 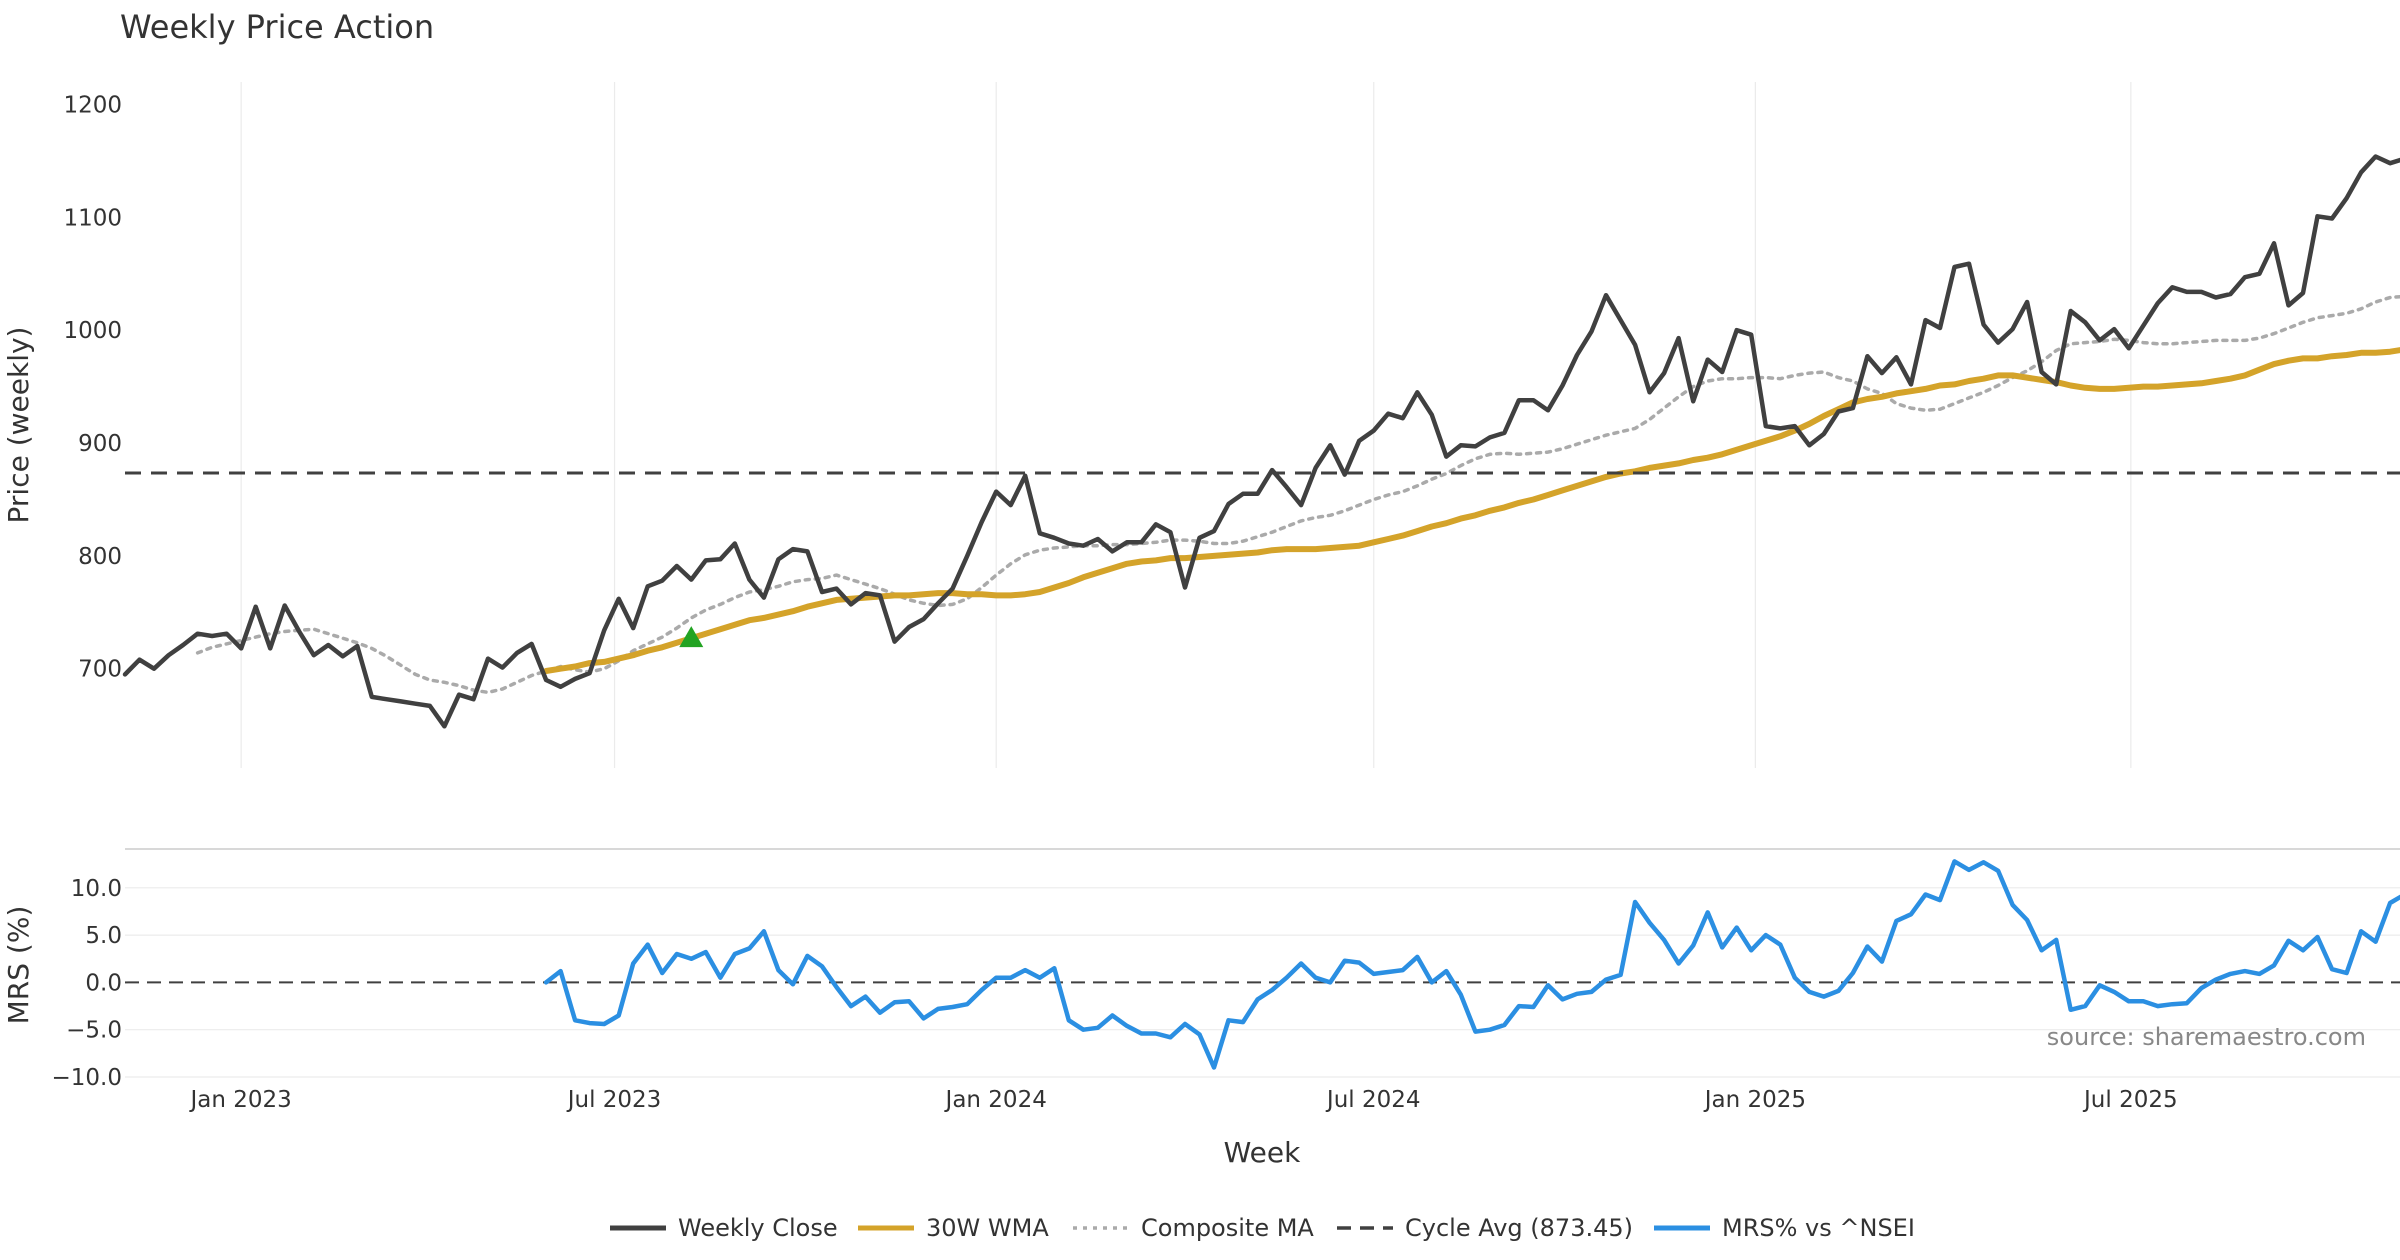 What do you see at coordinates (18, 425) in the screenshot?
I see `price-y-axis-label: Price (weekly)` at bounding box center [18, 425].